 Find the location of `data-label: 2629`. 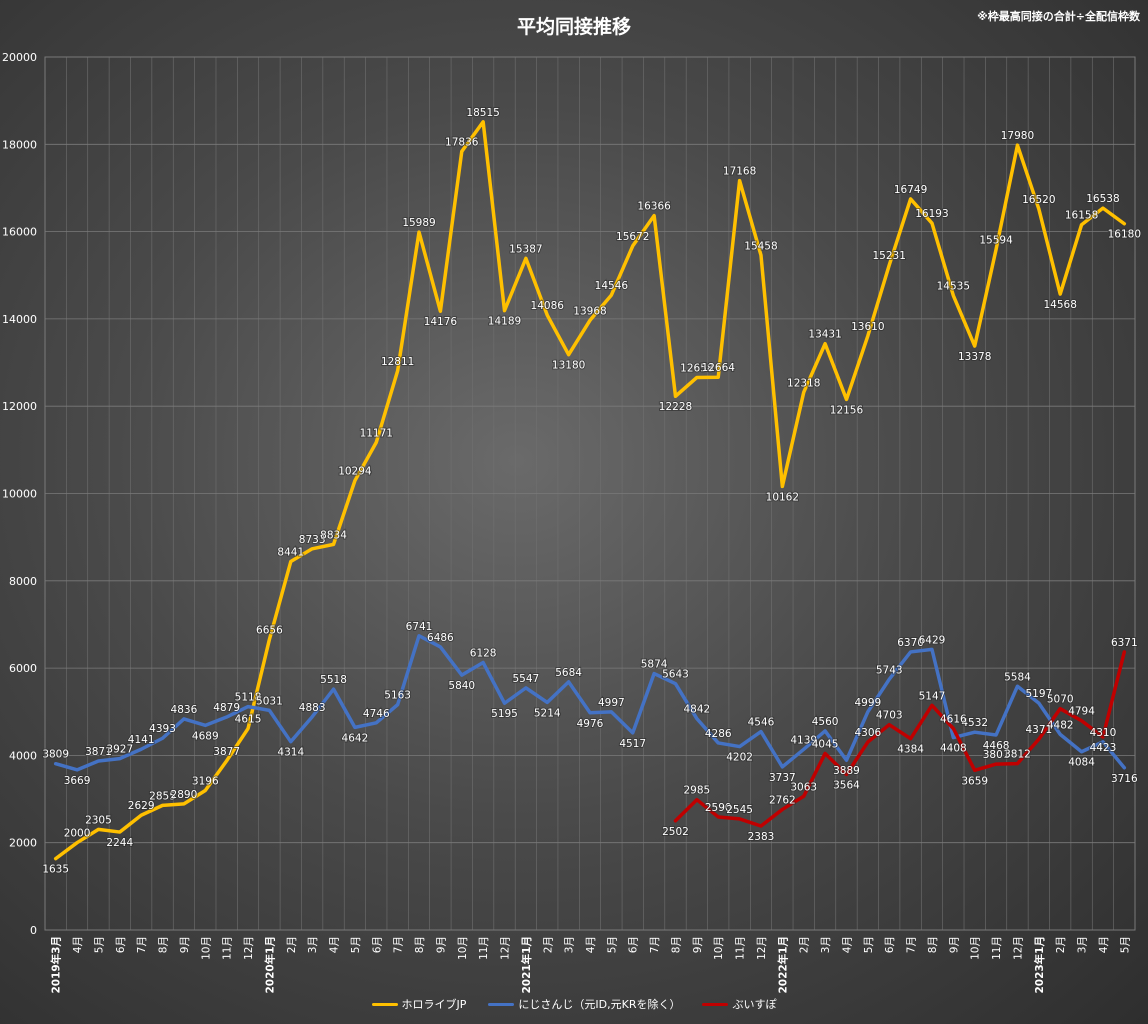

data-label: 2629 is located at coordinates (141, 806).